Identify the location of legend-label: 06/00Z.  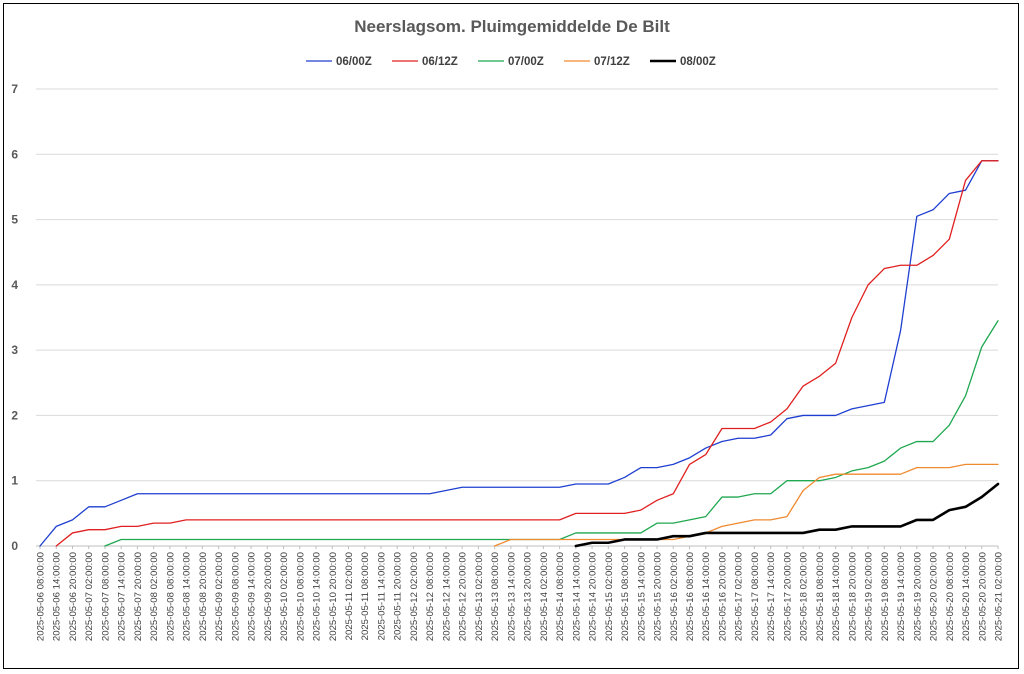
(354, 62).